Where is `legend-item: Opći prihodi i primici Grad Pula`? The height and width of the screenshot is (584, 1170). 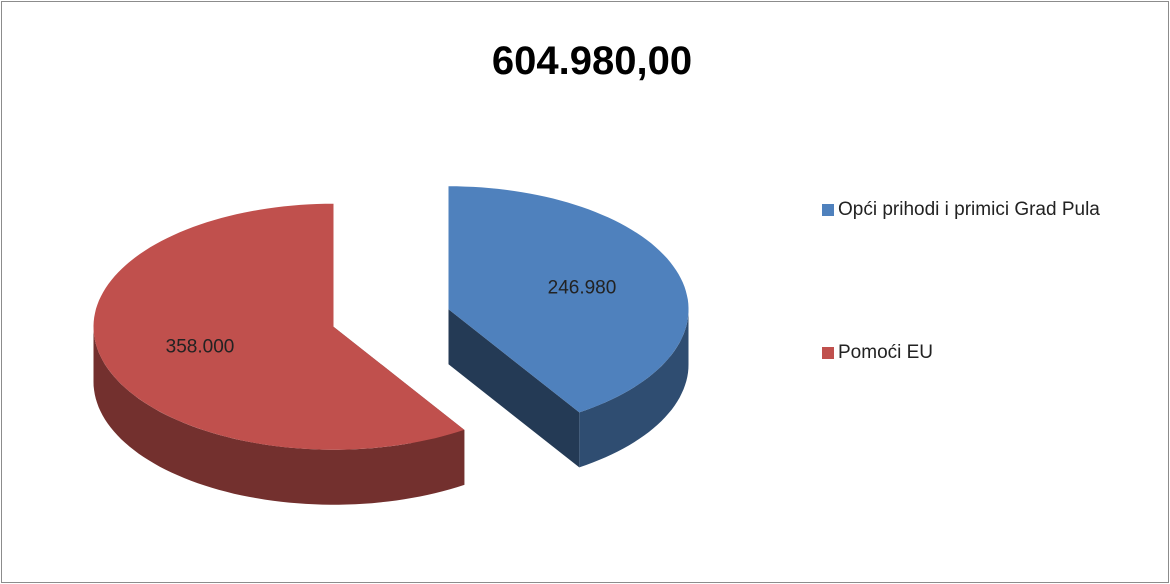 legend-item: Opći prihodi i primici Grad Pula is located at coordinates (987, 209).